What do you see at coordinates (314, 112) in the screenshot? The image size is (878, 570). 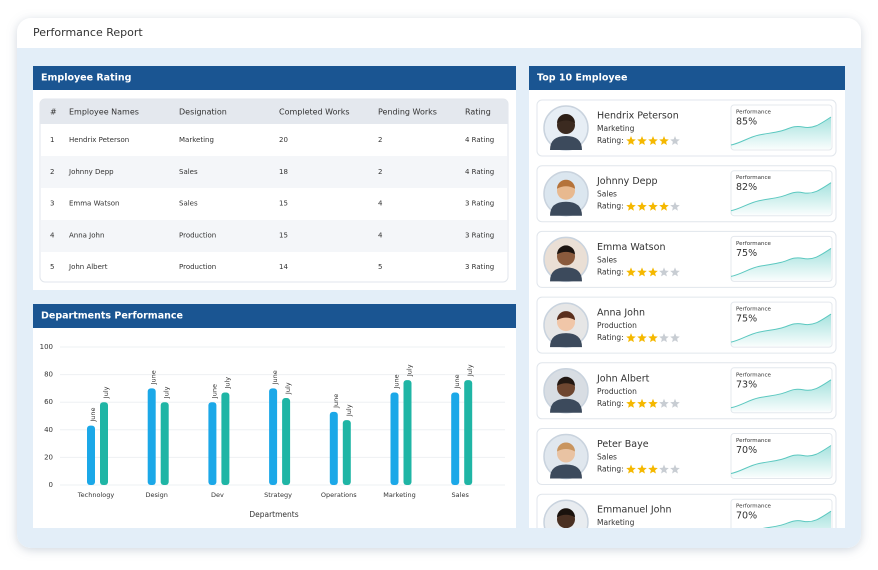 I see `column-header: Completed Works` at bounding box center [314, 112].